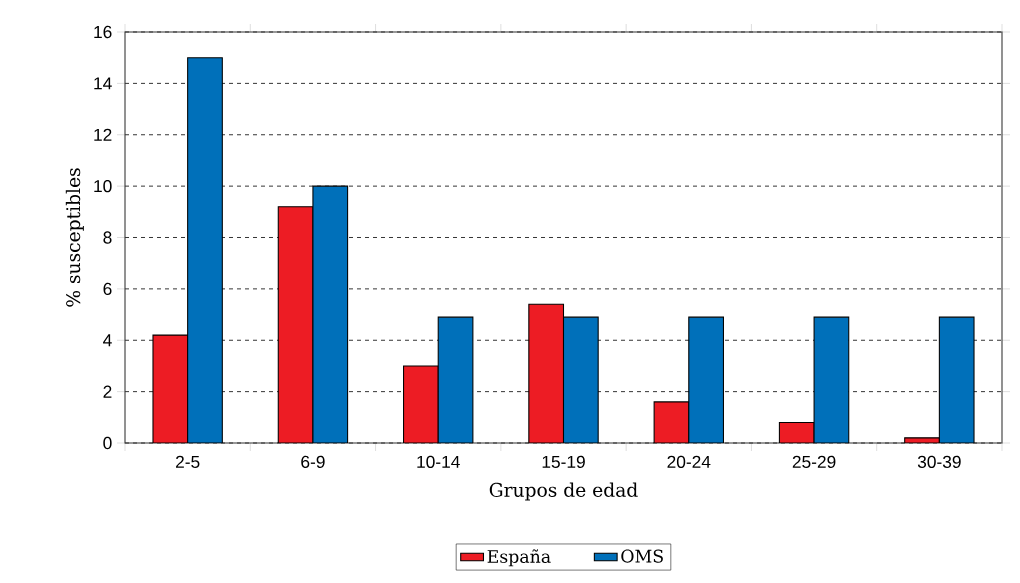 The image size is (1020, 583). Describe the element at coordinates (103, 186) in the screenshot. I see `y-tick-label: 10` at that location.